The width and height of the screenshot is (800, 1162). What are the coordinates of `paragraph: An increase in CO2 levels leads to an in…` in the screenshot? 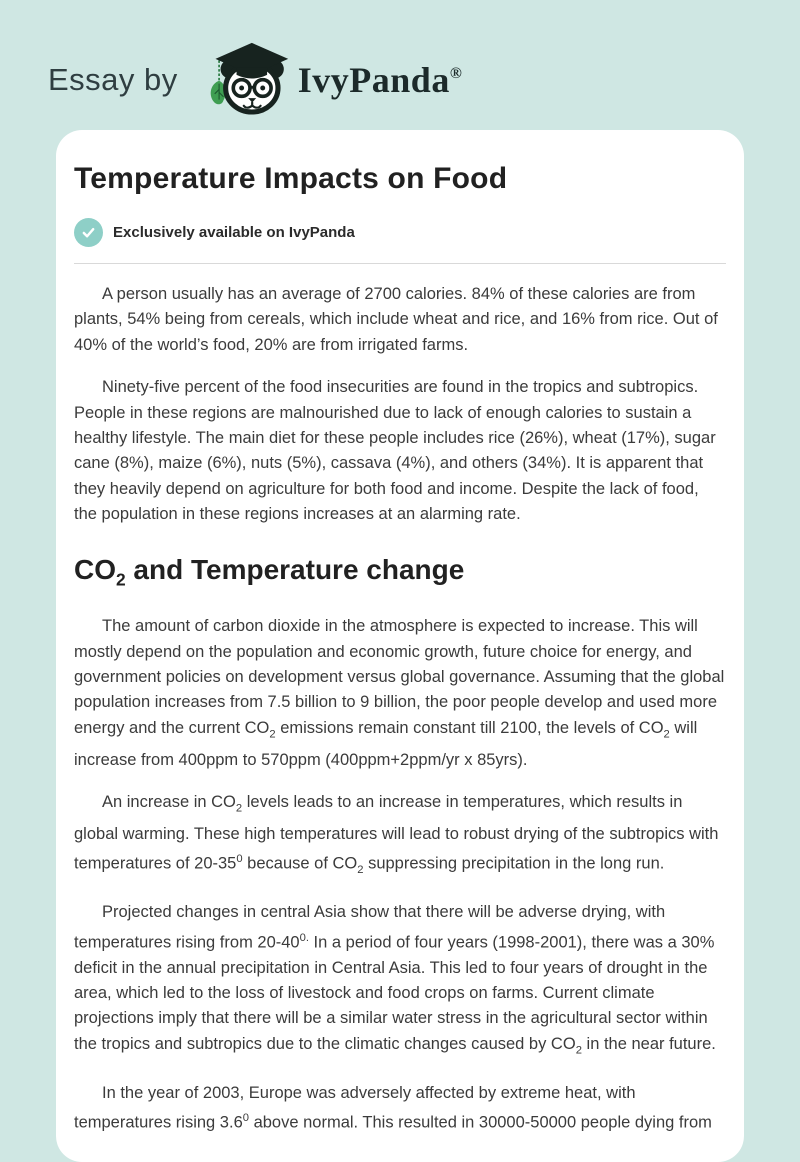 It's located at (396, 834).